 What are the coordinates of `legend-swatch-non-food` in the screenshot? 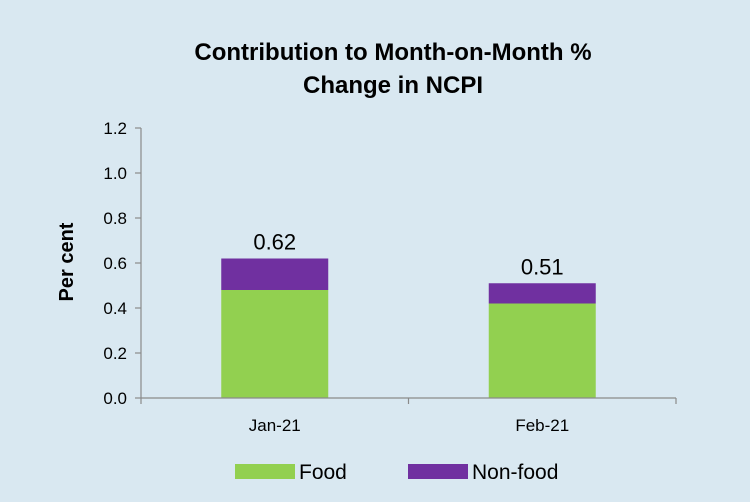 It's located at (438, 471).